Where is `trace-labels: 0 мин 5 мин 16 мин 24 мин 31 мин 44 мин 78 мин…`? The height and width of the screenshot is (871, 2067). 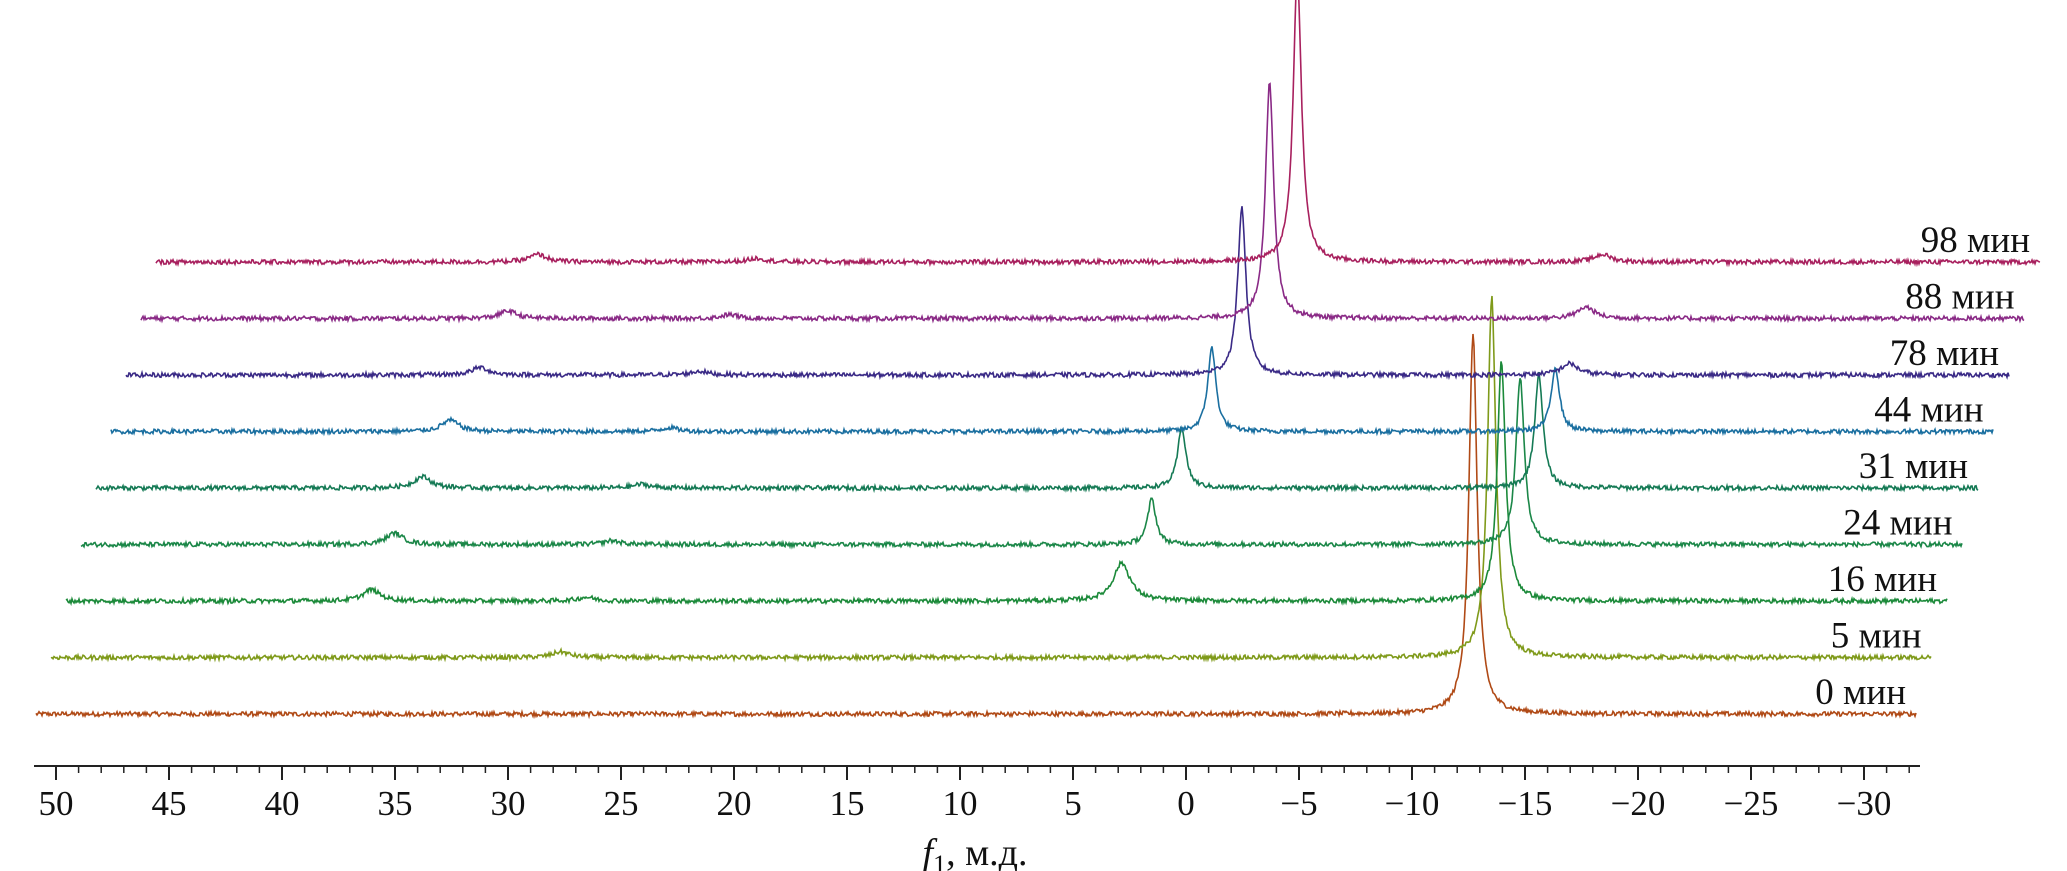
trace-labels: 0 мин 5 мин 16 мин 24 мин 31 мин 44 мин 78 мин… is located at coordinates (1922, 466).